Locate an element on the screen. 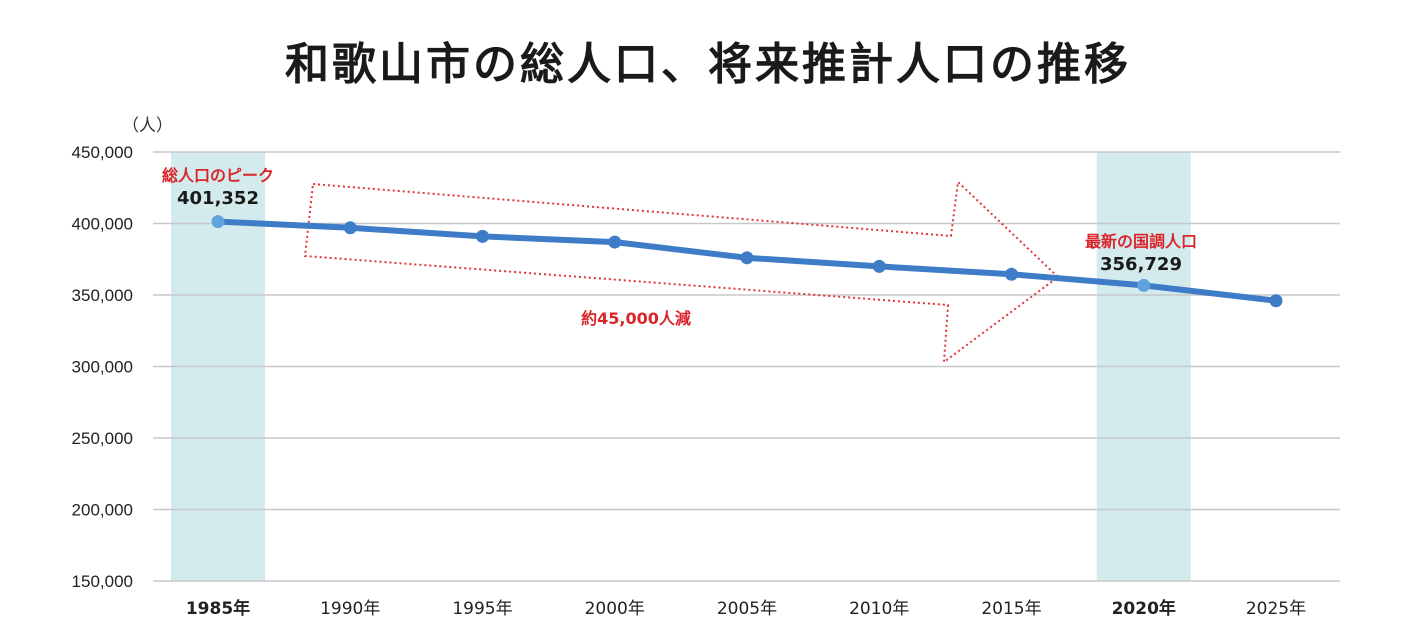 The width and height of the screenshot is (1416, 642). y-tick-label: 300,000 is located at coordinates (102, 367).